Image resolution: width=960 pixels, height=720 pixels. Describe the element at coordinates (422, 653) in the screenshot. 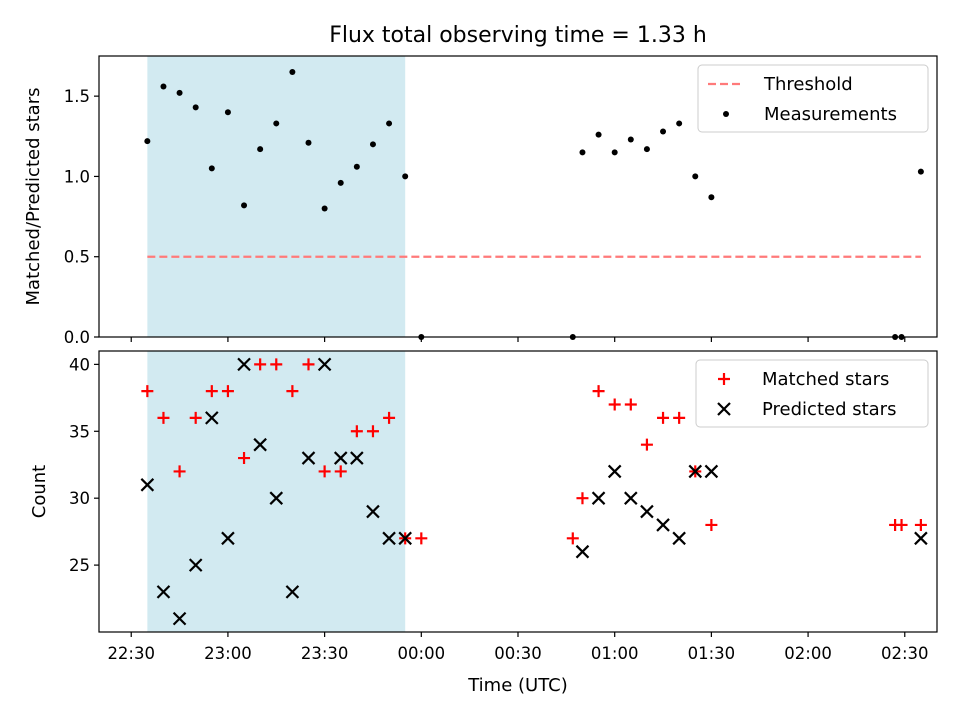

I see `x-tick-label: 00:00` at that location.